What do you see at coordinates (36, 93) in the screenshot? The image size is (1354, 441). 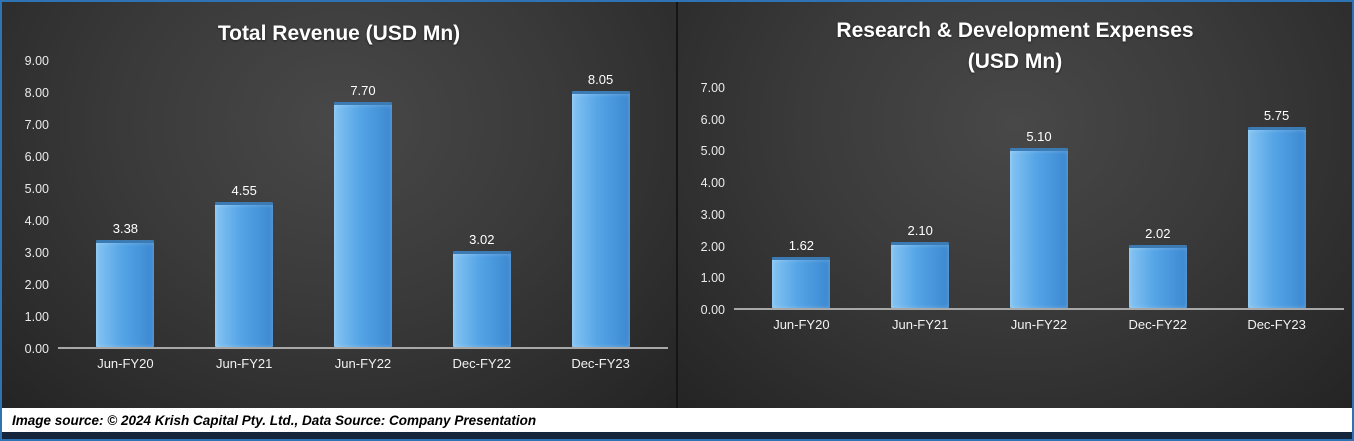 I see `y-tick-label: 8.00` at bounding box center [36, 93].